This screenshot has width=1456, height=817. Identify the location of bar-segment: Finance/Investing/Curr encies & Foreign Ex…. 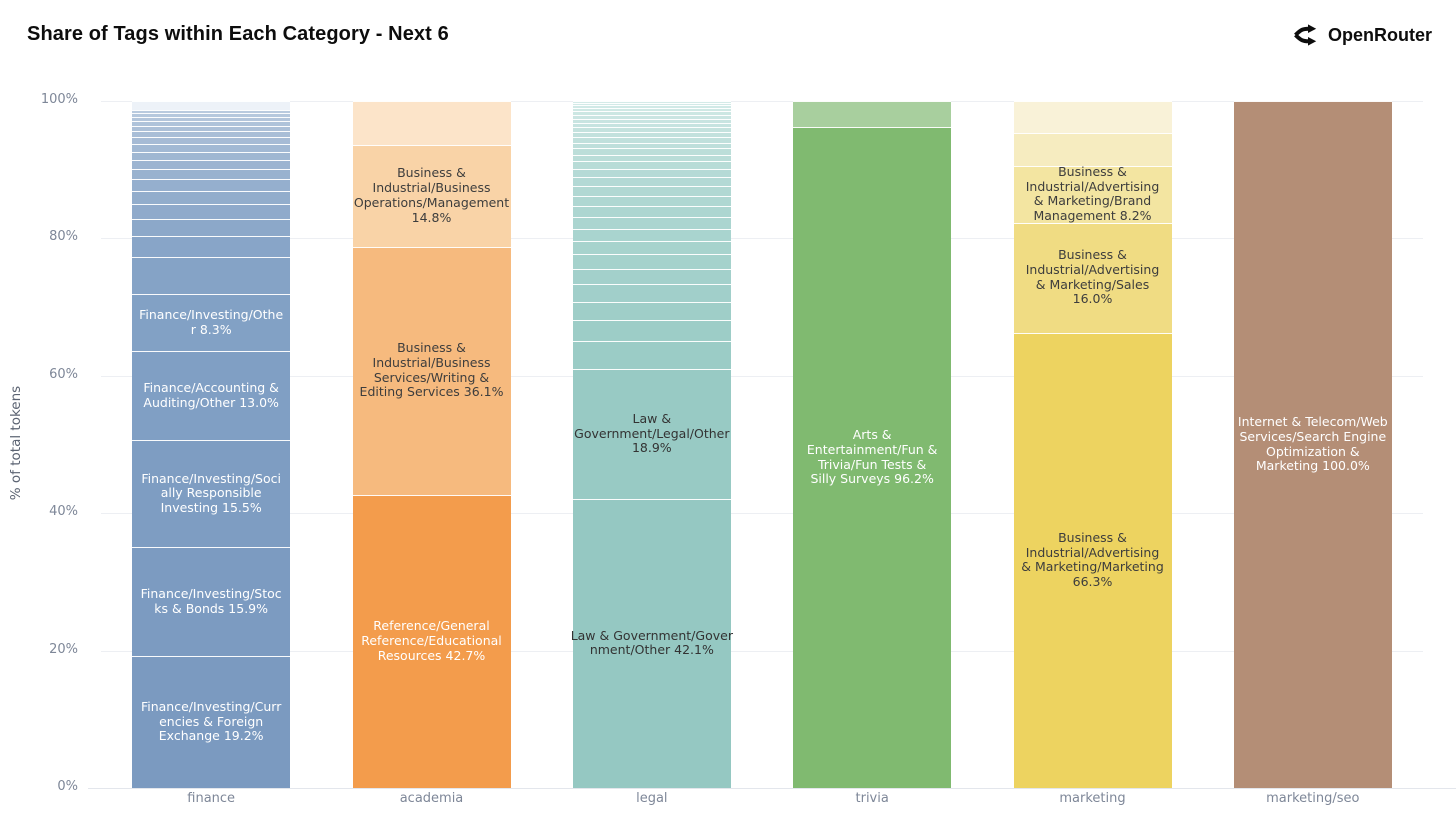
(211, 722).